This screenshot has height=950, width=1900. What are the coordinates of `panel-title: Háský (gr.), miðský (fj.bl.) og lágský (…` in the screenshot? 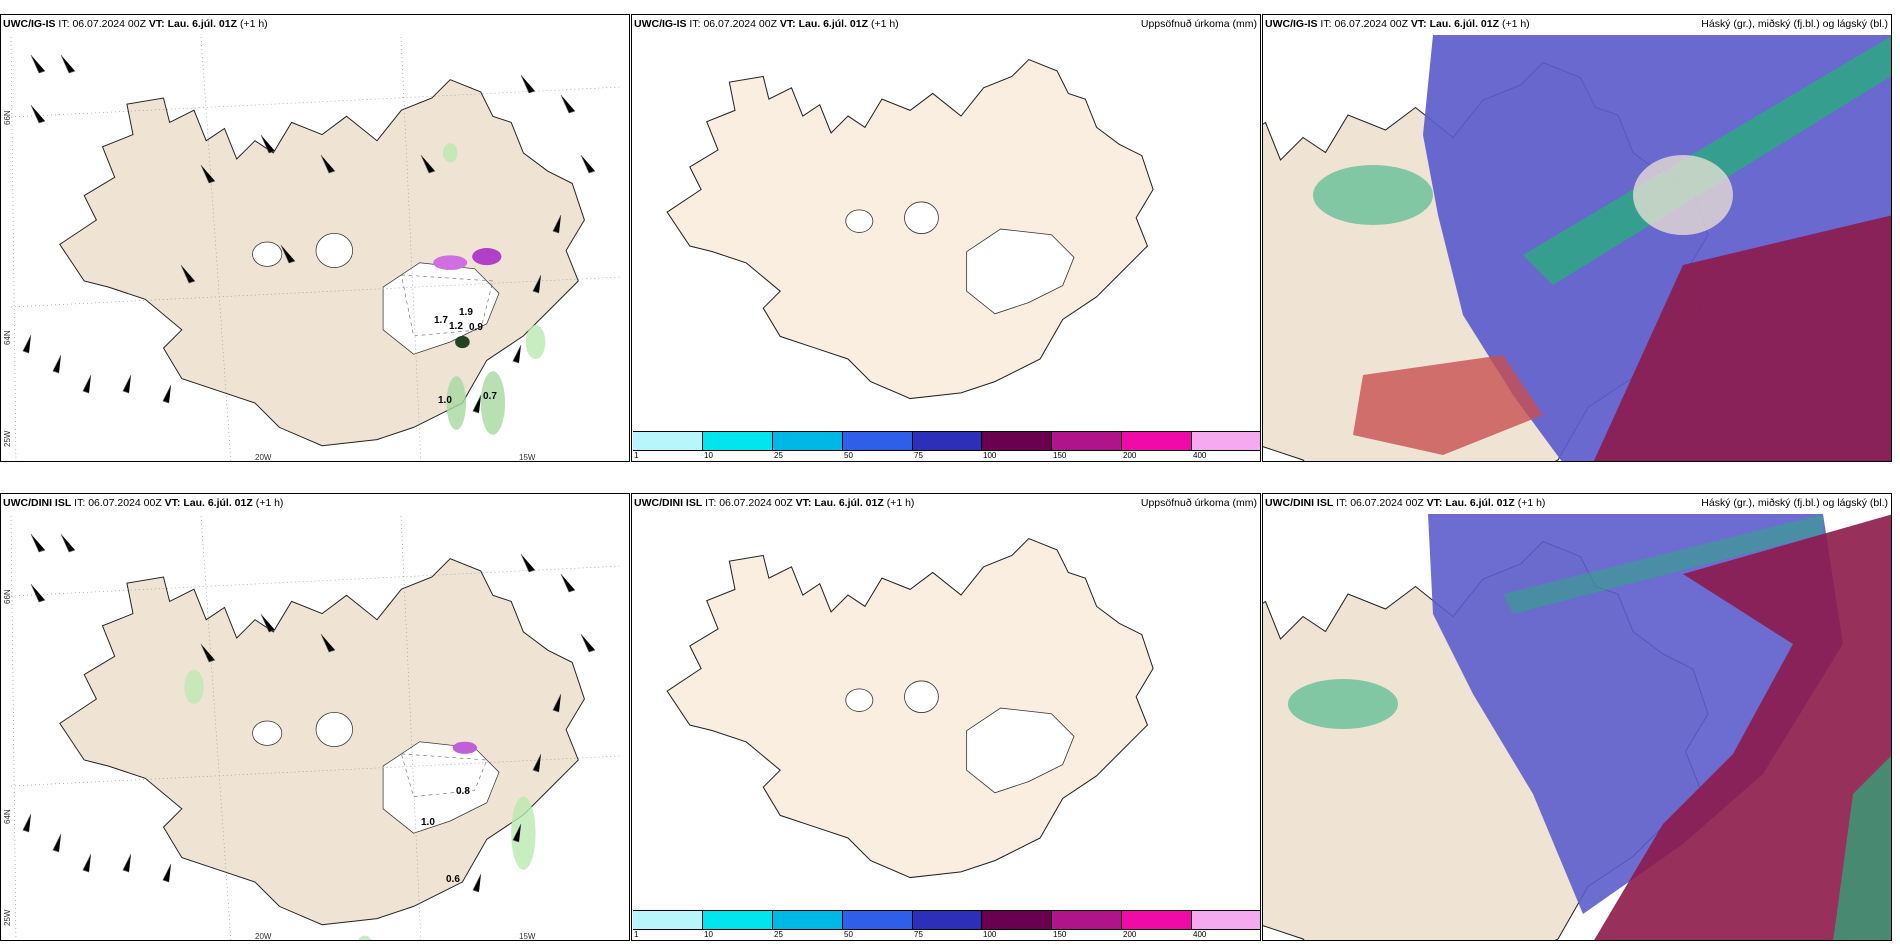 It's located at (1794, 24).